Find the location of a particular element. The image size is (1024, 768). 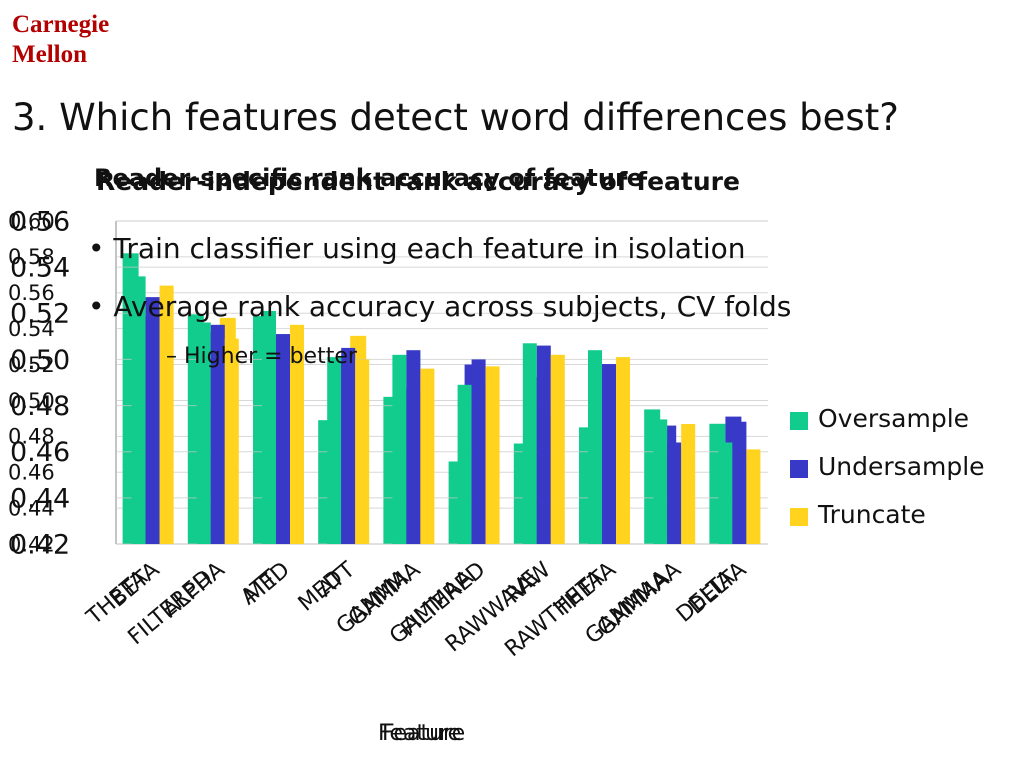

sub-bullet-1-text: Higher = better is located at coordinates (270, 356).